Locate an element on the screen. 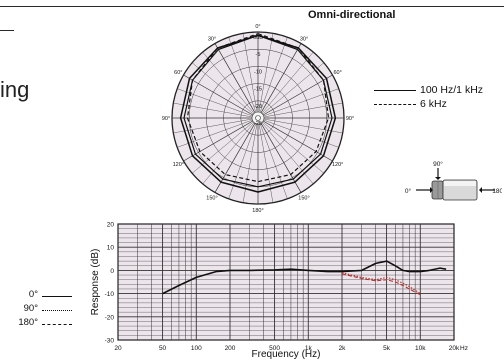 Image resolution: width=504 pixels, height=362 pixels. polar-angle-label: 180° is located at coordinates (257, 211).